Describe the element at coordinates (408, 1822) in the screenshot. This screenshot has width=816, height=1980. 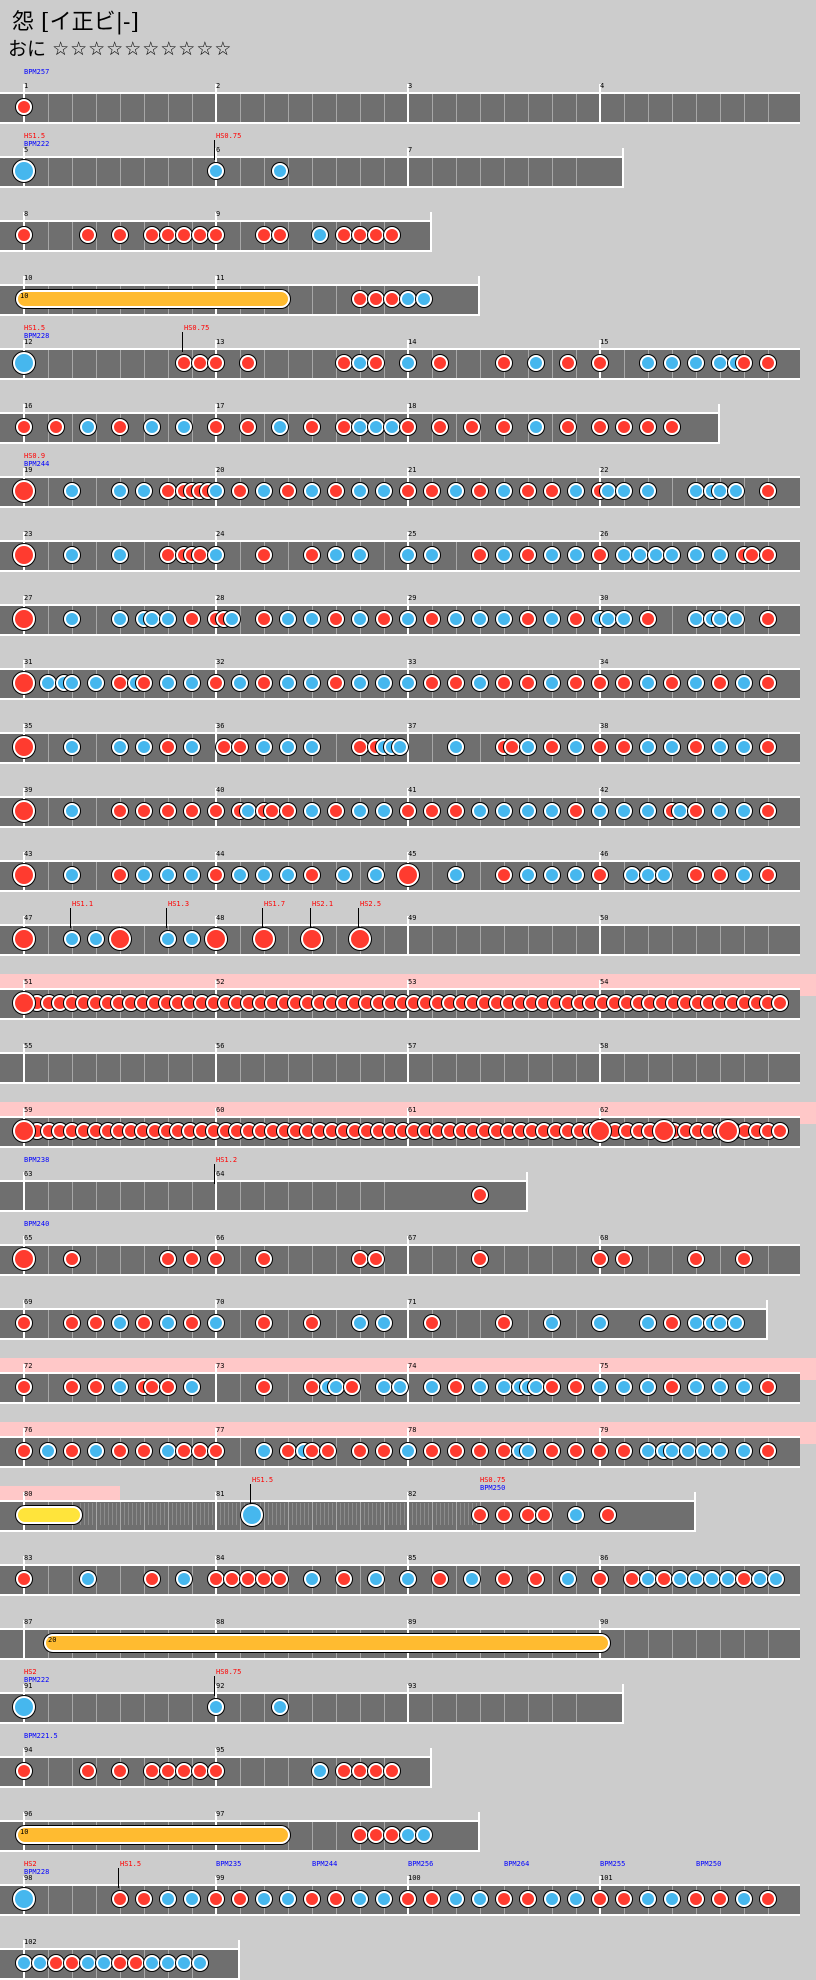
I see `chart-row: 96 97 10` at that location.